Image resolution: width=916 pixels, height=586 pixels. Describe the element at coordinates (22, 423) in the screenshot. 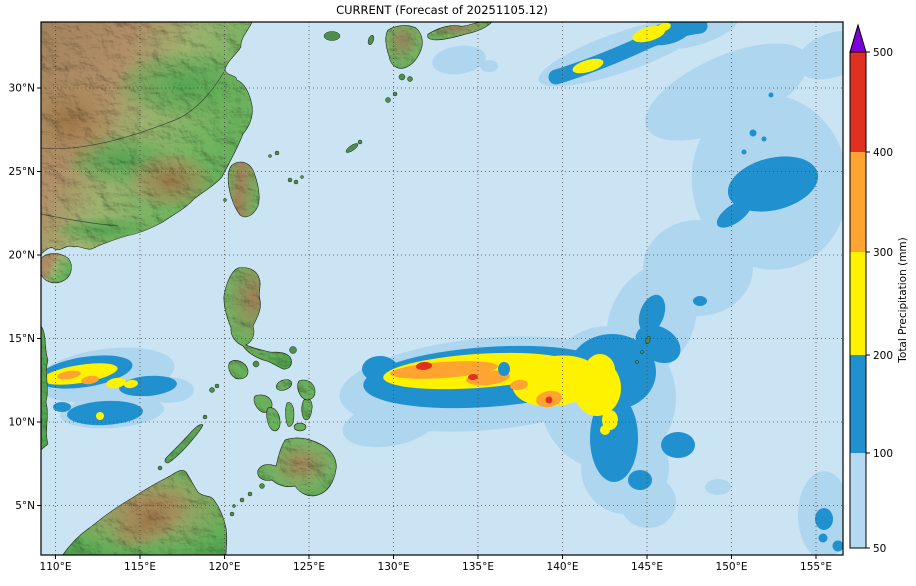

I see `lat-tick-10n: 10°N` at that location.